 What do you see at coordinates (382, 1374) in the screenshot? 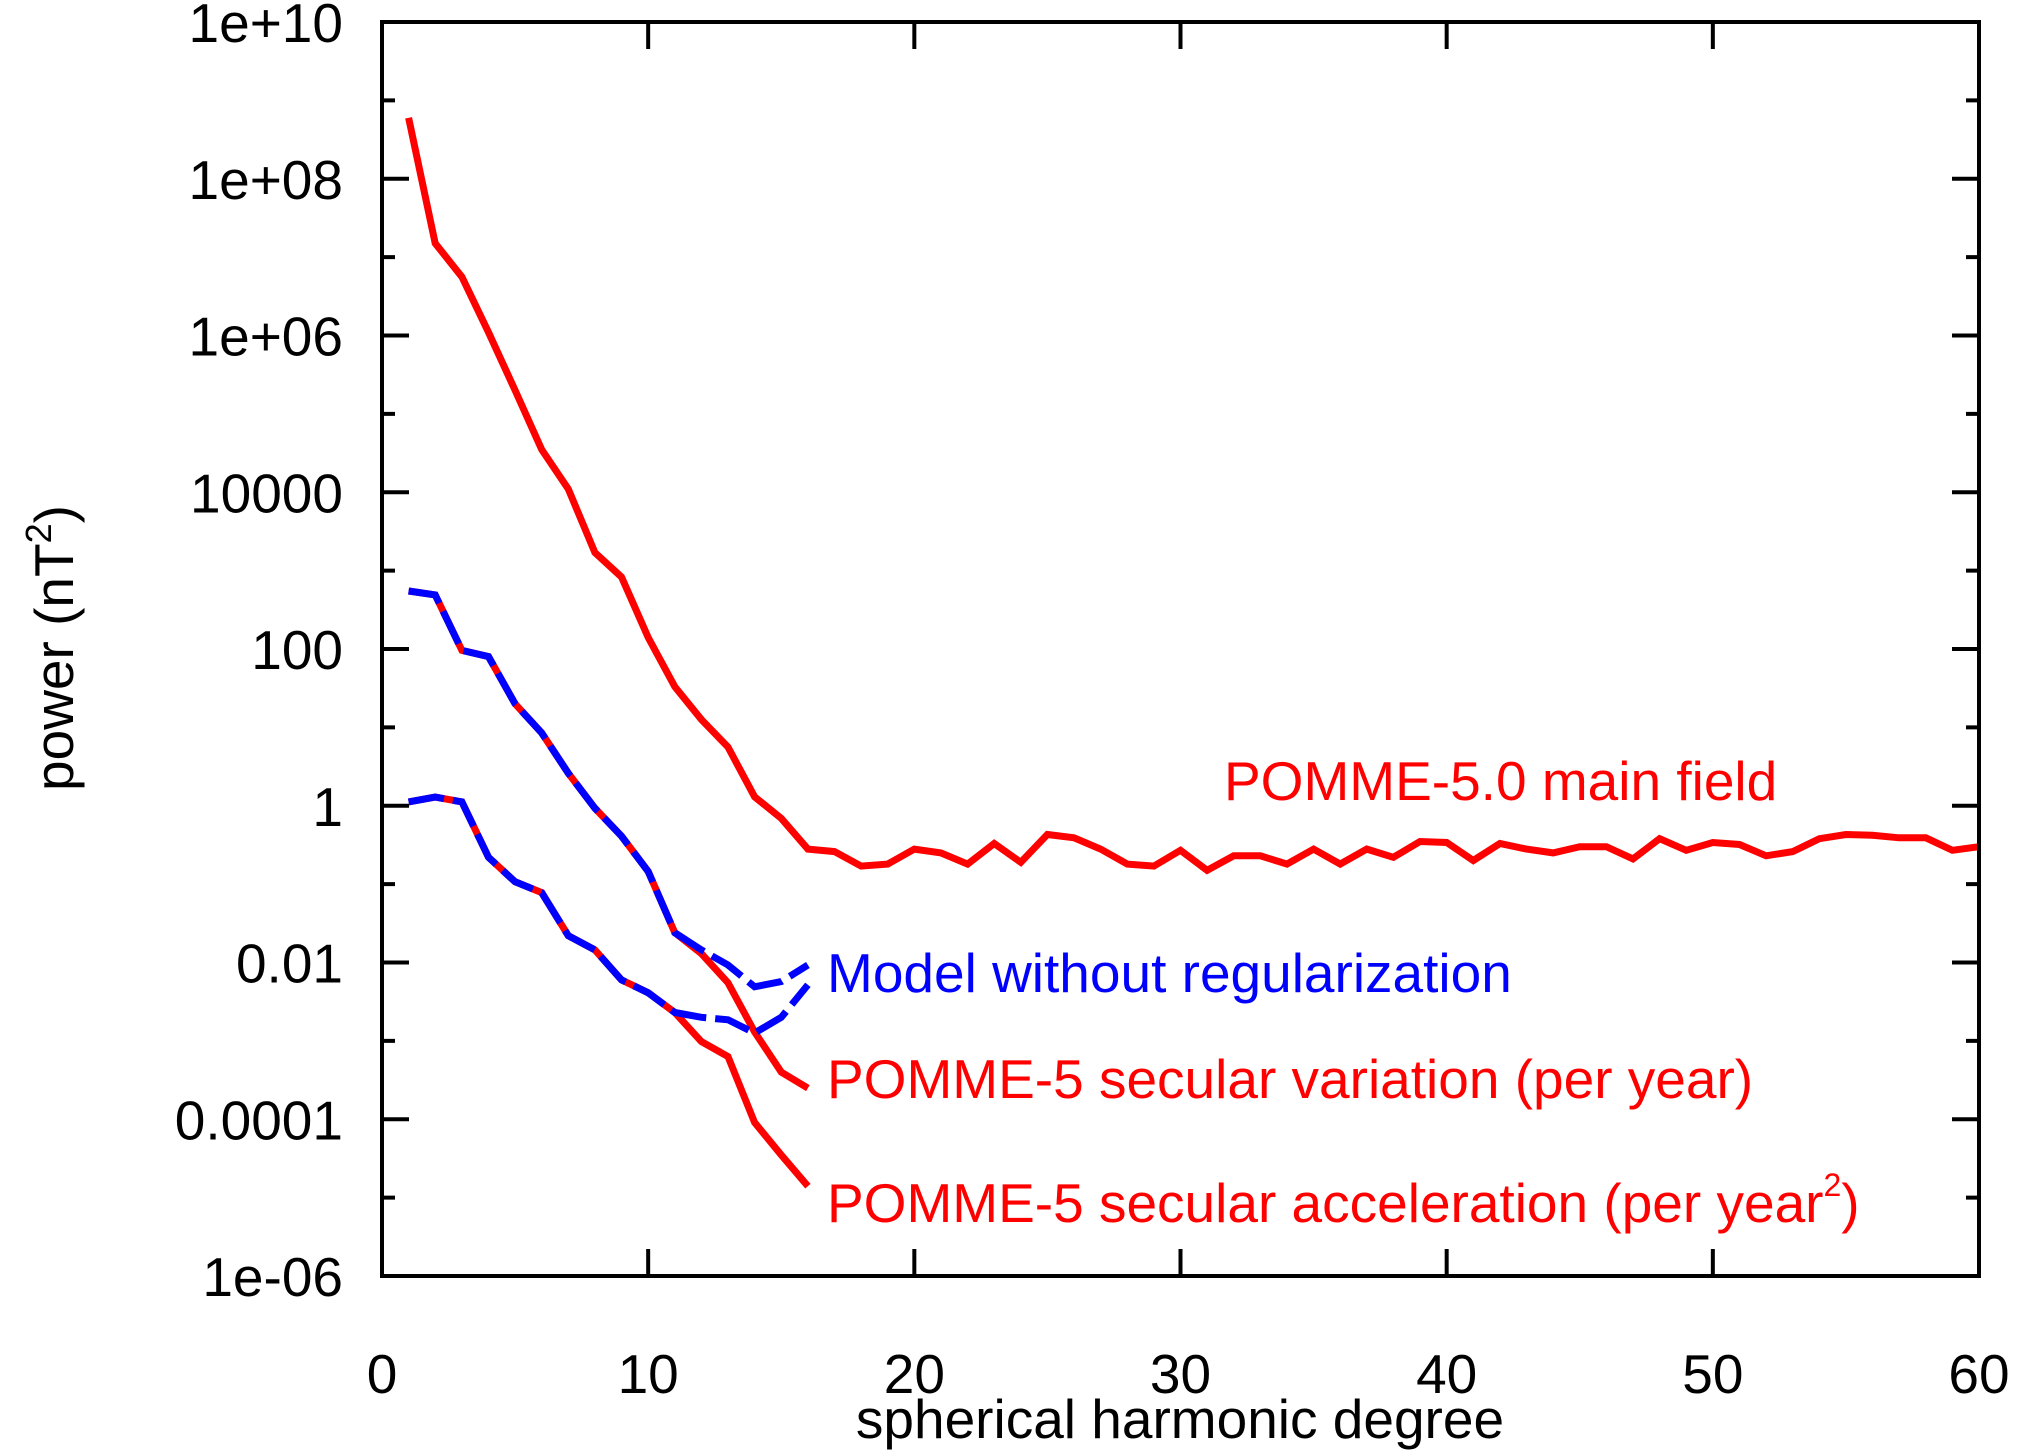
I see `x-tick-label: 0` at bounding box center [382, 1374].